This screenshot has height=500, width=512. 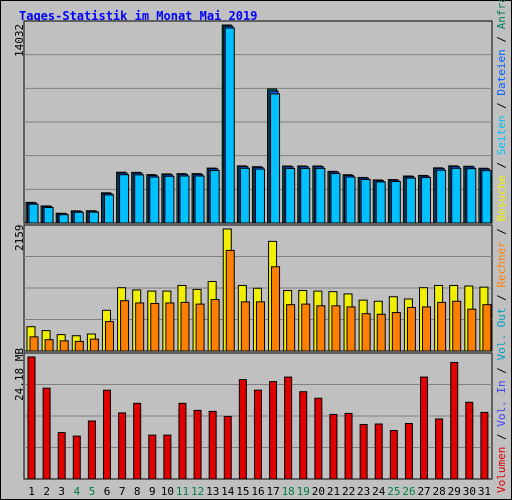 I want to click on x-tick-label-8: 8, so click(x=137, y=491).